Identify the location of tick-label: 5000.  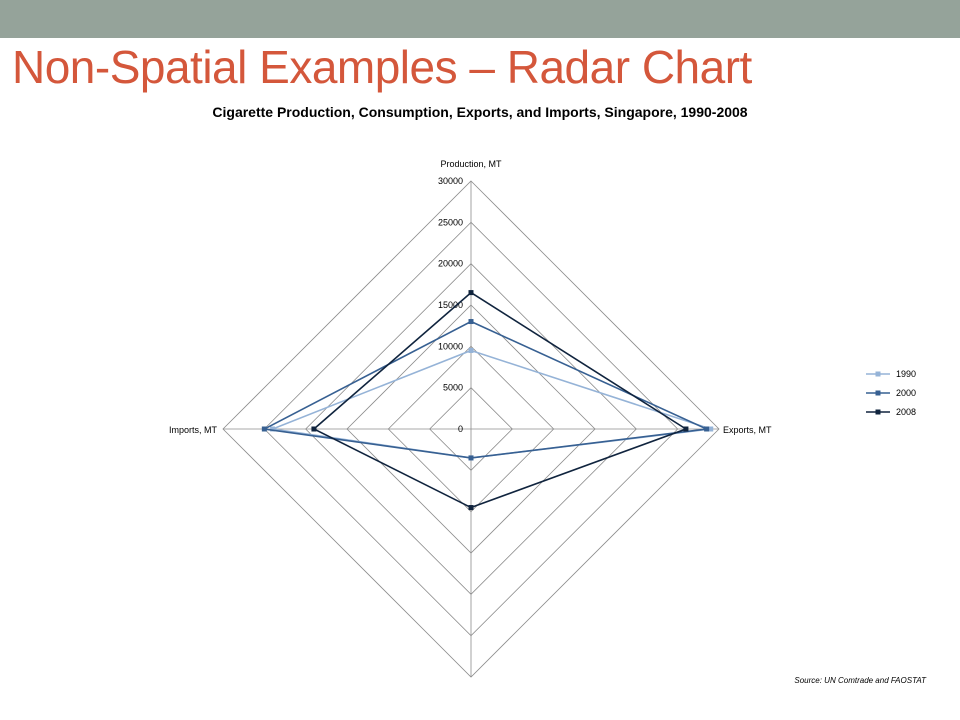
(453, 388).